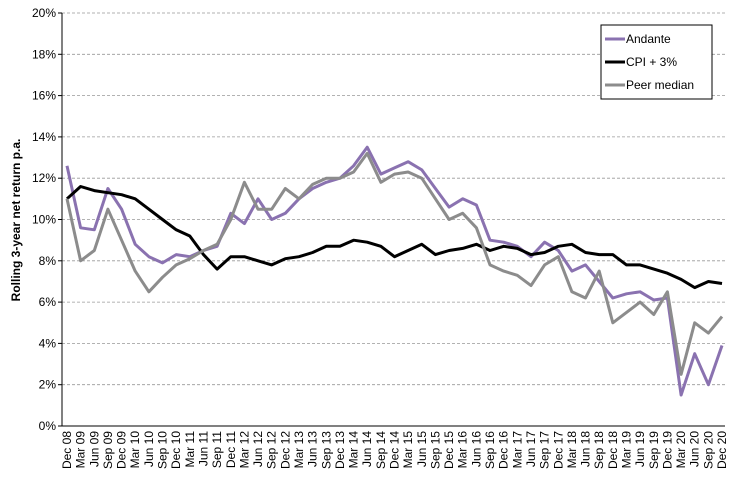  Describe the element at coordinates (586, 449) in the screenshot. I see `x-tick-label: Jun 18` at that location.